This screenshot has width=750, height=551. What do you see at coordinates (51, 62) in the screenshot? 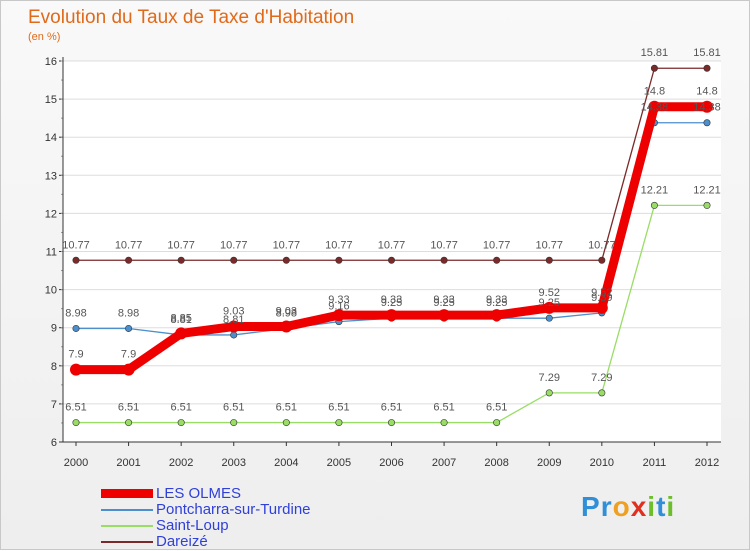
I see `y-tick-label: 16` at bounding box center [51, 62].